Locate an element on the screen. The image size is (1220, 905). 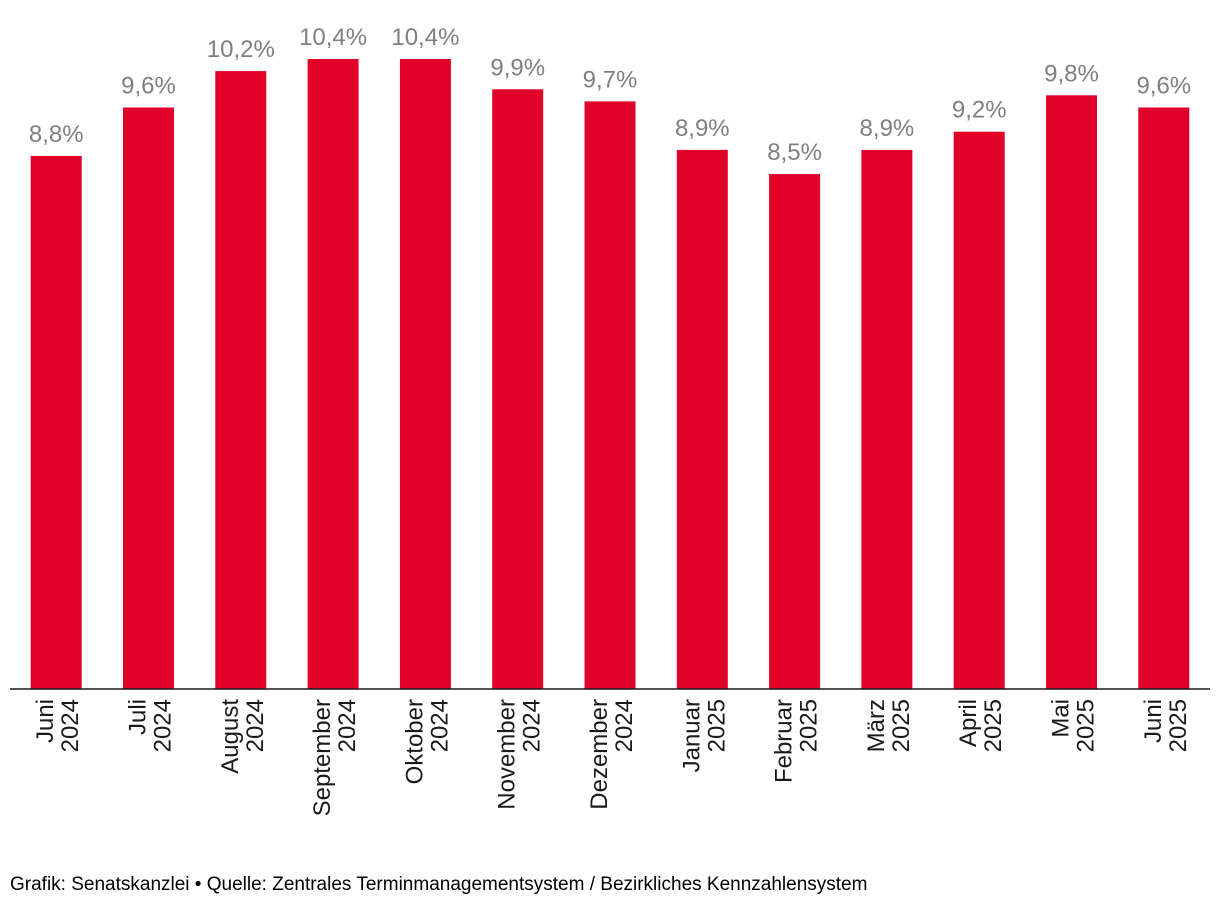
x-tick-month: September is located at coordinates (322, 757).